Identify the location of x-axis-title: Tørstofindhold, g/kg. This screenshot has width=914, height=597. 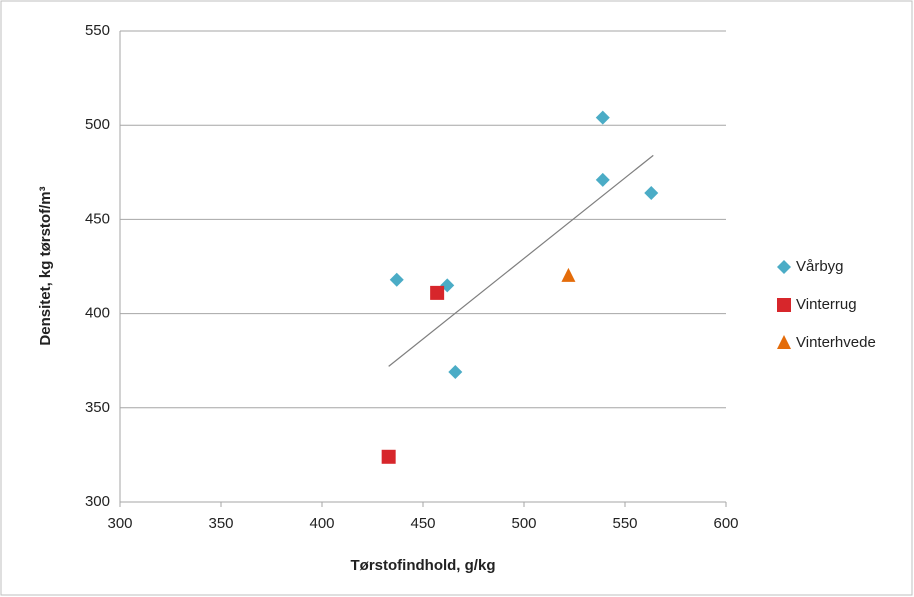
(423, 565).